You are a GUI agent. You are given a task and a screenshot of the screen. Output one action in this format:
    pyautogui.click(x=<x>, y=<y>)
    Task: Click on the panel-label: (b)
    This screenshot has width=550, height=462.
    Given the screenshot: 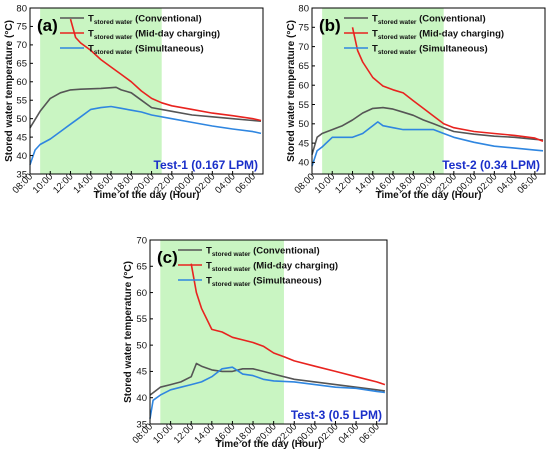 What is the action you would take?
    pyautogui.click(x=330, y=25)
    